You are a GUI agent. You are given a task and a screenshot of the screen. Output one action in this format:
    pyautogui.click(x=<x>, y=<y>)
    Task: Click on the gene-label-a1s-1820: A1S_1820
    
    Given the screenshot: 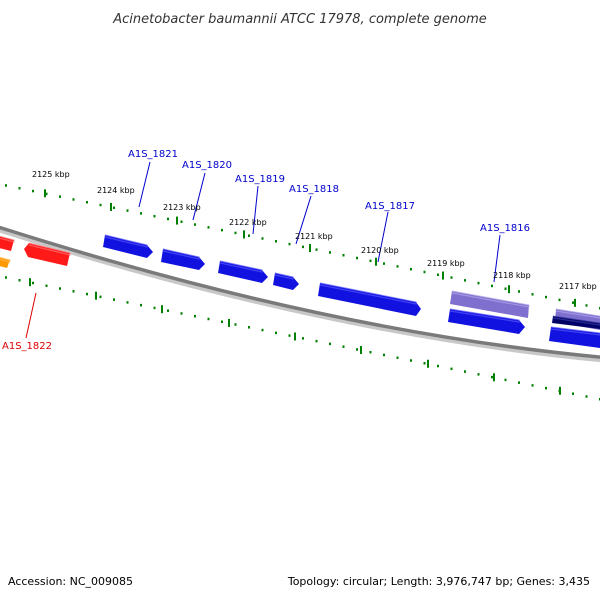 What is the action you would take?
    pyautogui.click(x=207, y=165)
    